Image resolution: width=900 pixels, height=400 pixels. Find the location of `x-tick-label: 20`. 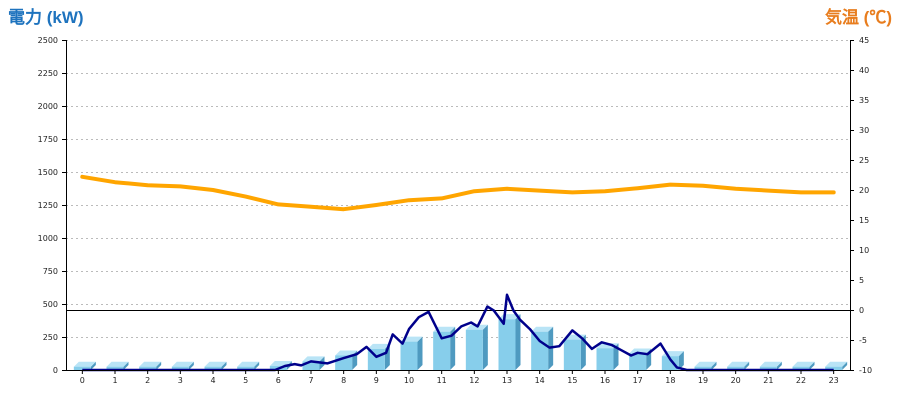

x-tick-label: 20 is located at coordinates (736, 380).